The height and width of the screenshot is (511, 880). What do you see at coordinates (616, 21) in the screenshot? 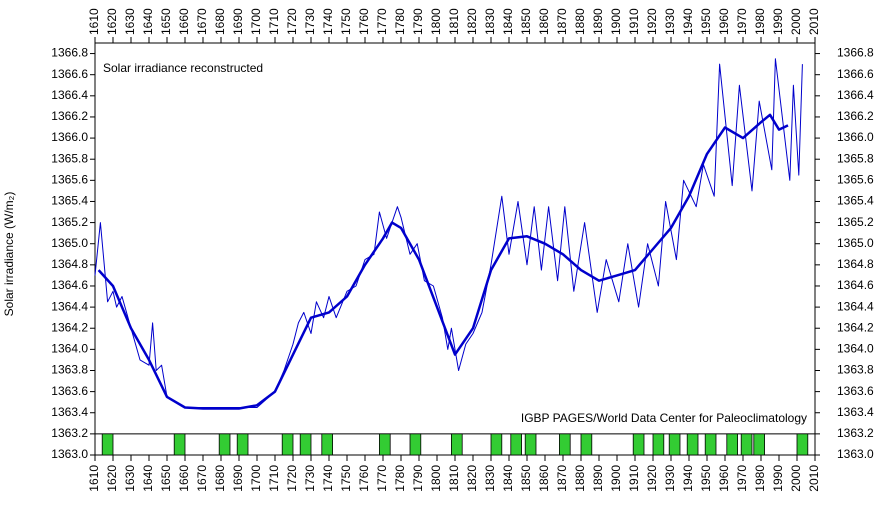
I see `x-tick-label: 1900` at bounding box center [616, 21].